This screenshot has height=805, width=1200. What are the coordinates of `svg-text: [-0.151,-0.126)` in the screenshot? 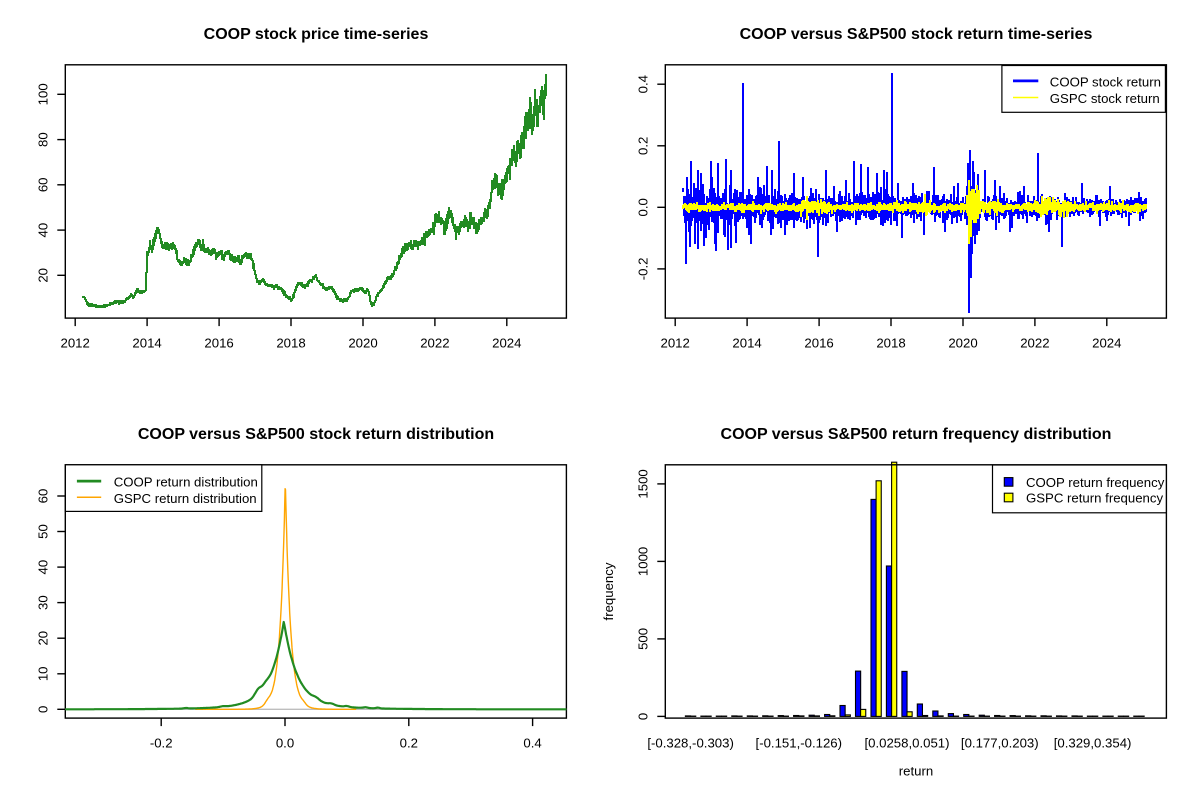 It's located at (799, 742).